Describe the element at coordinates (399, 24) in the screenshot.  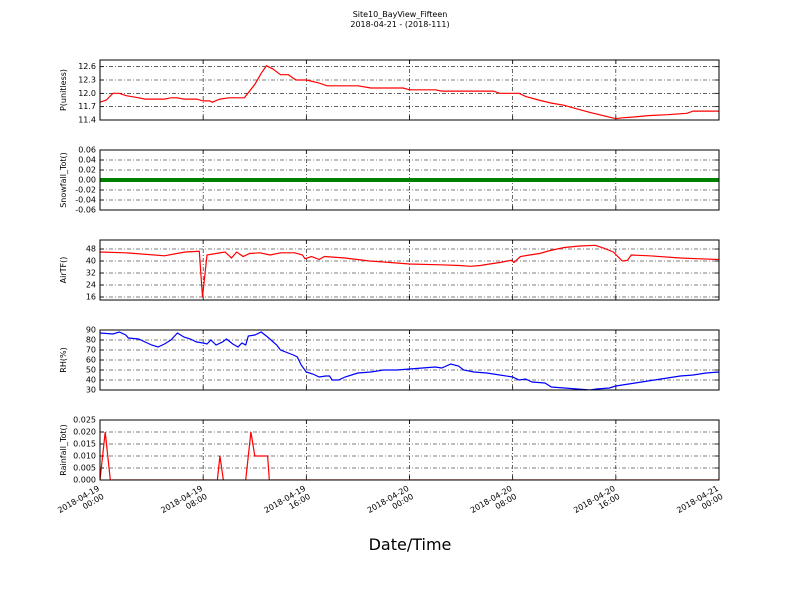
I see `figure-subtitle: 2018-04-21 - (2018-111)` at that location.